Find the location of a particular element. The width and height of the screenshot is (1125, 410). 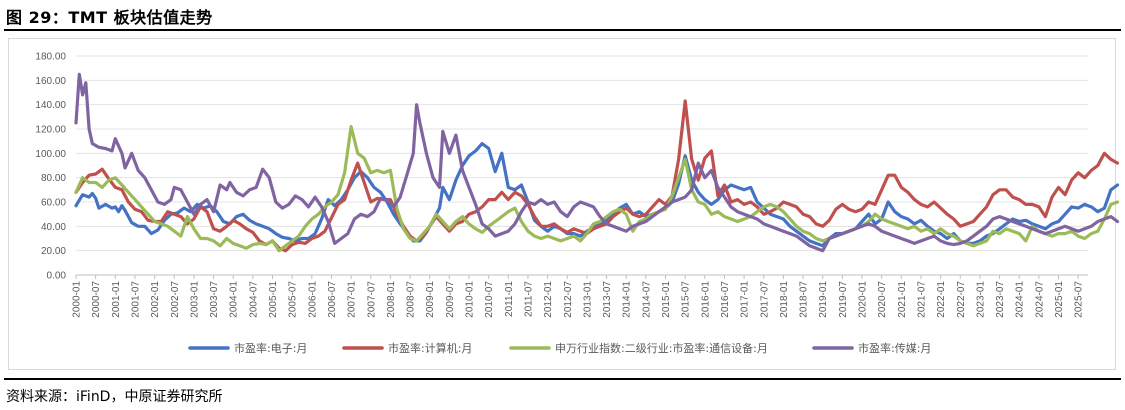

x-tick-label: 2025-07 is located at coordinates (1079, 299).